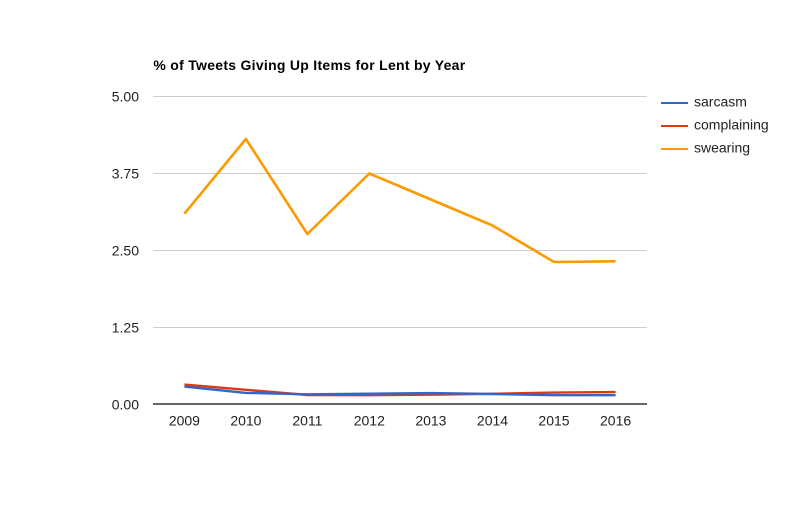  Describe the element at coordinates (125, 251) in the screenshot. I see `svg-text: 2.50` at that location.